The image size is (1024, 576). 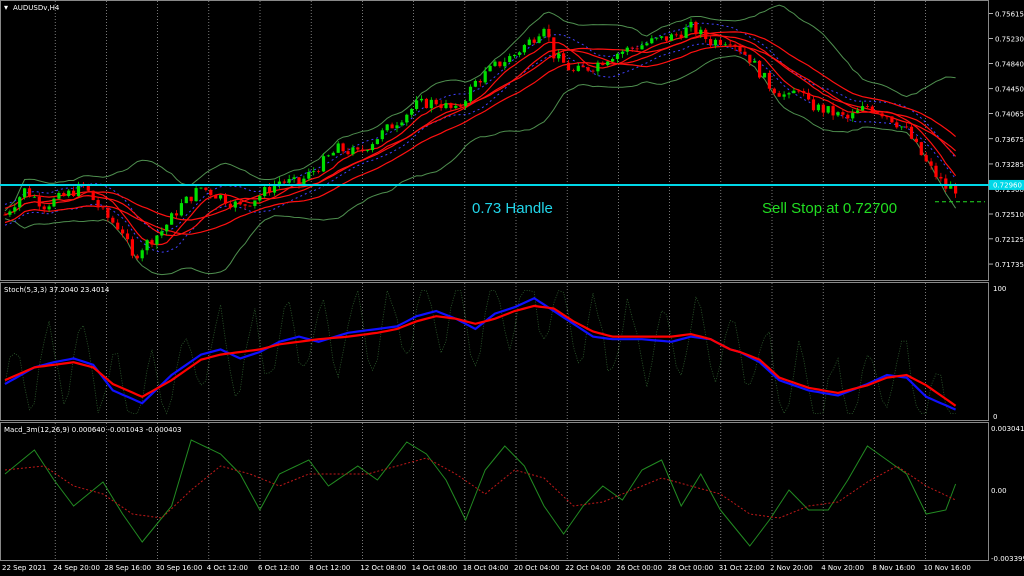 What do you see at coordinates (742, 568) in the screenshot?
I see `time-tick-label: 31 Oct 22:00` at bounding box center [742, 568].